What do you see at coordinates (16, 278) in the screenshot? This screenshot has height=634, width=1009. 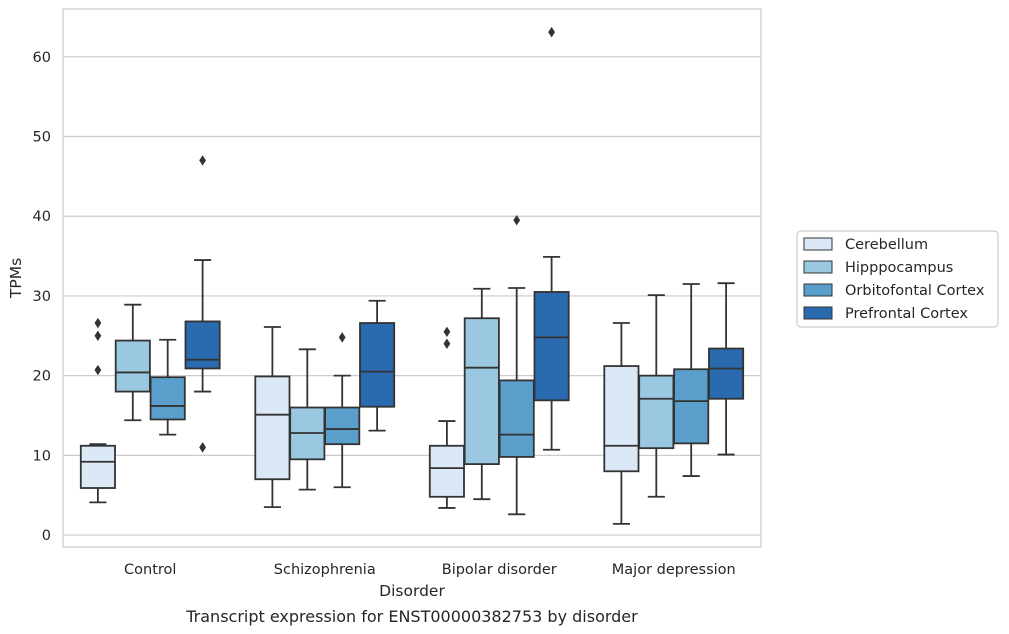 I see `y-axis-label: TPMs` at bounding box center [16, 278].